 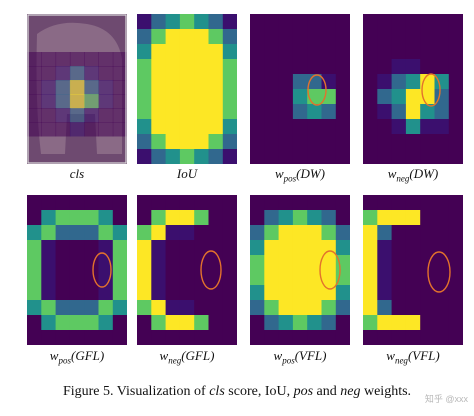 I want to click on box-outline, so click(x=77, y=89).